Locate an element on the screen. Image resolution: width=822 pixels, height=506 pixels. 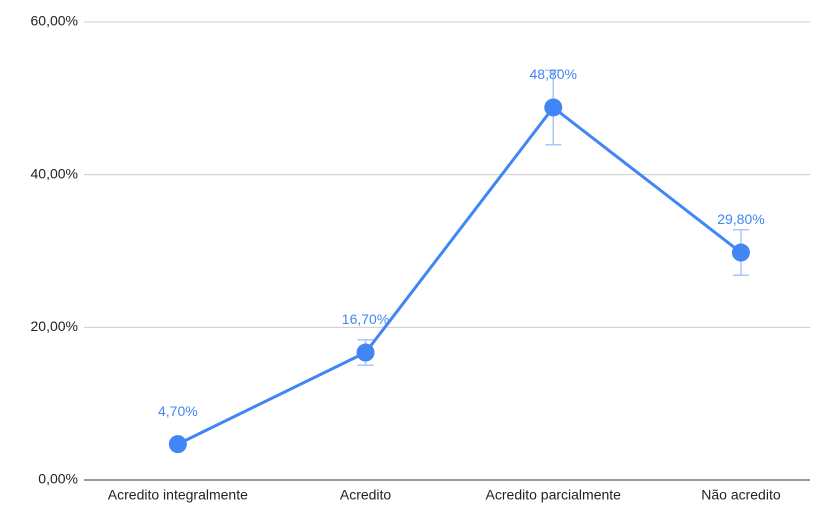
x-tick-label: Não acredito is located at coordinates (741, 495).